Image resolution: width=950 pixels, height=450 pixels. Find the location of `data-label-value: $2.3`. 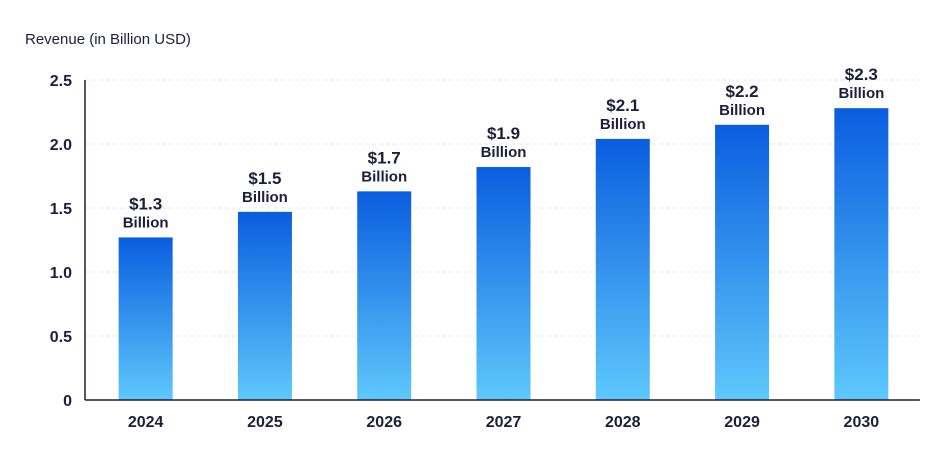

data-label-value: $2.3 is located at coordinates (861, 74).